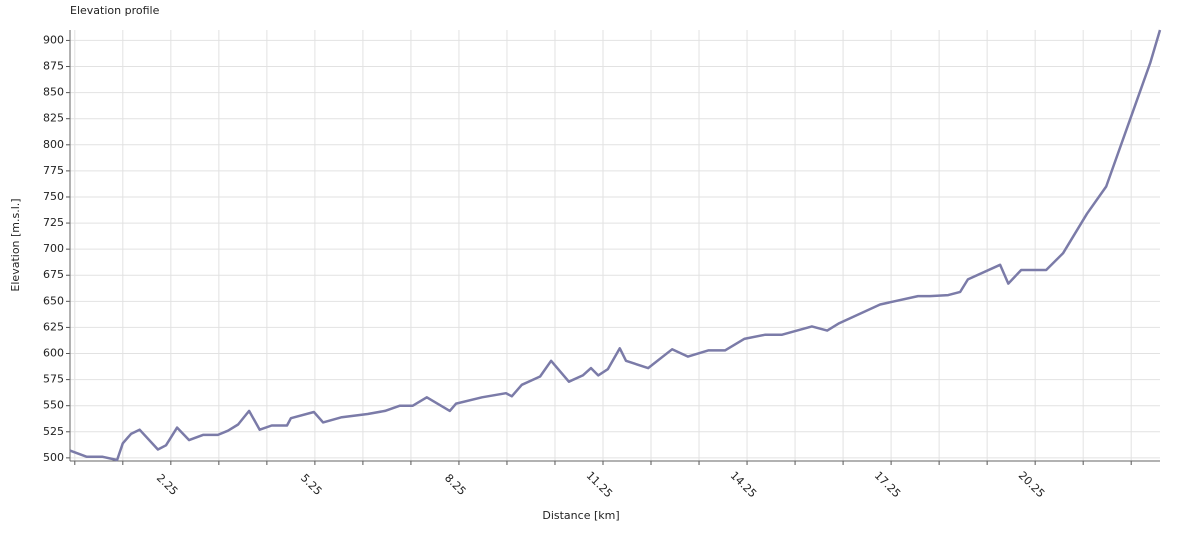 The image size is (1200, 554). I want to click on chart-title: Elevation profile, so click(115, 10).